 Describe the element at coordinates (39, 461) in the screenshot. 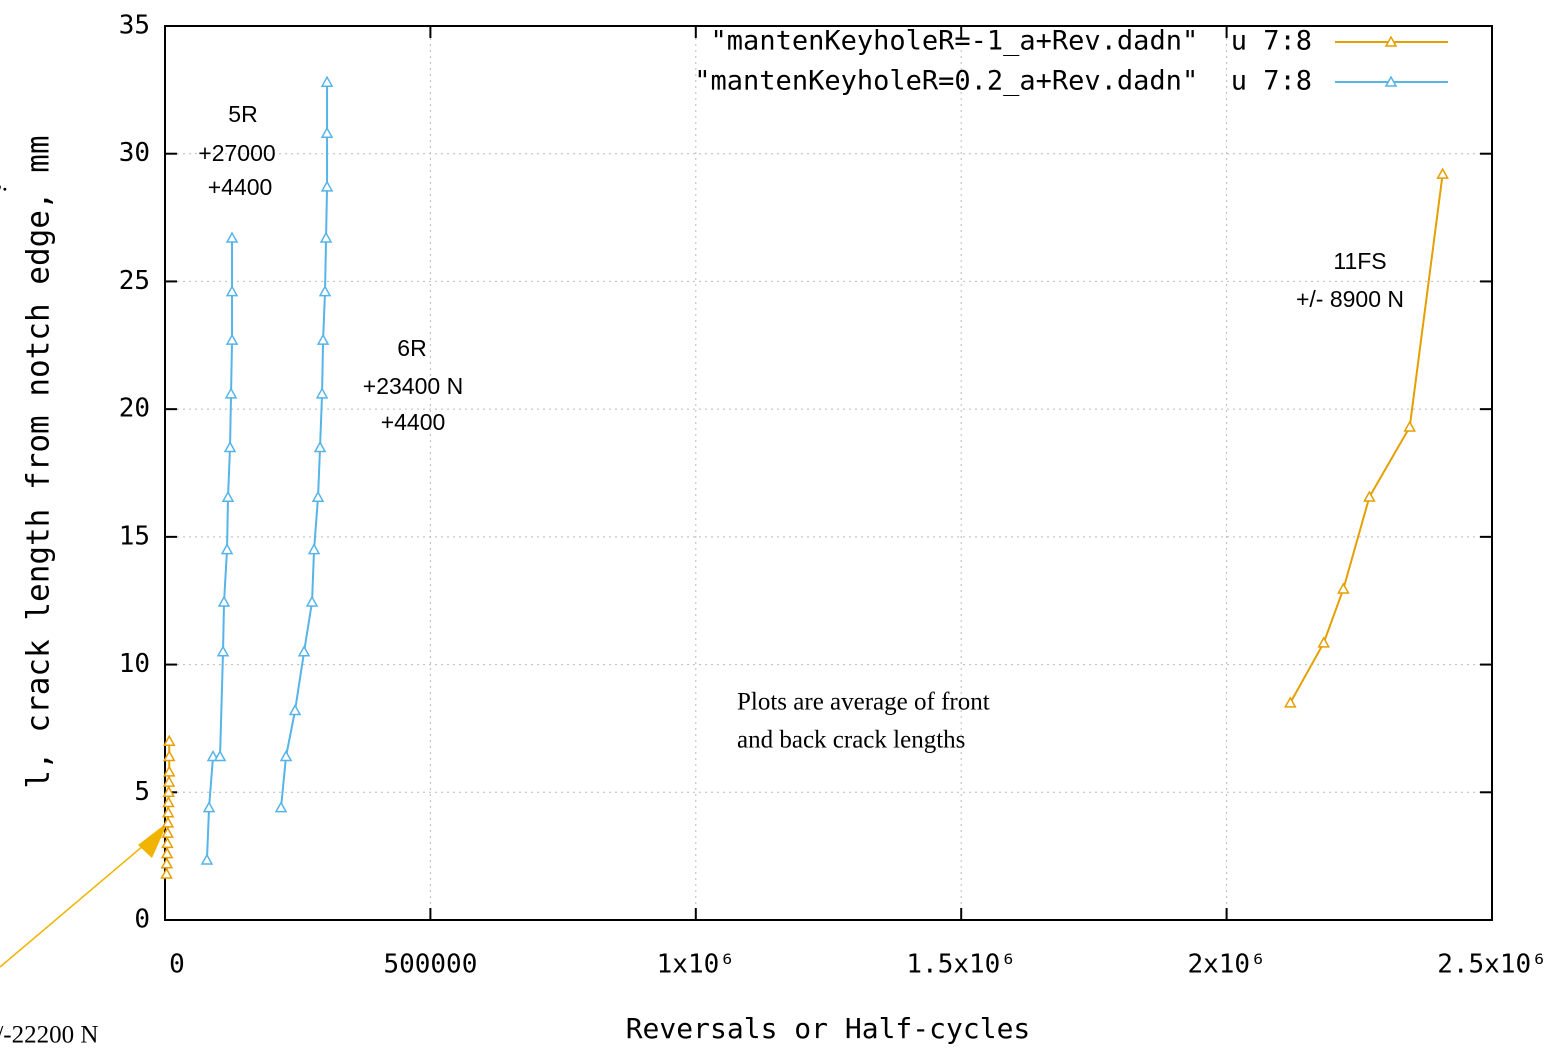

I see `y-axis-label: l, crack length from notch edge, mm` at that location.